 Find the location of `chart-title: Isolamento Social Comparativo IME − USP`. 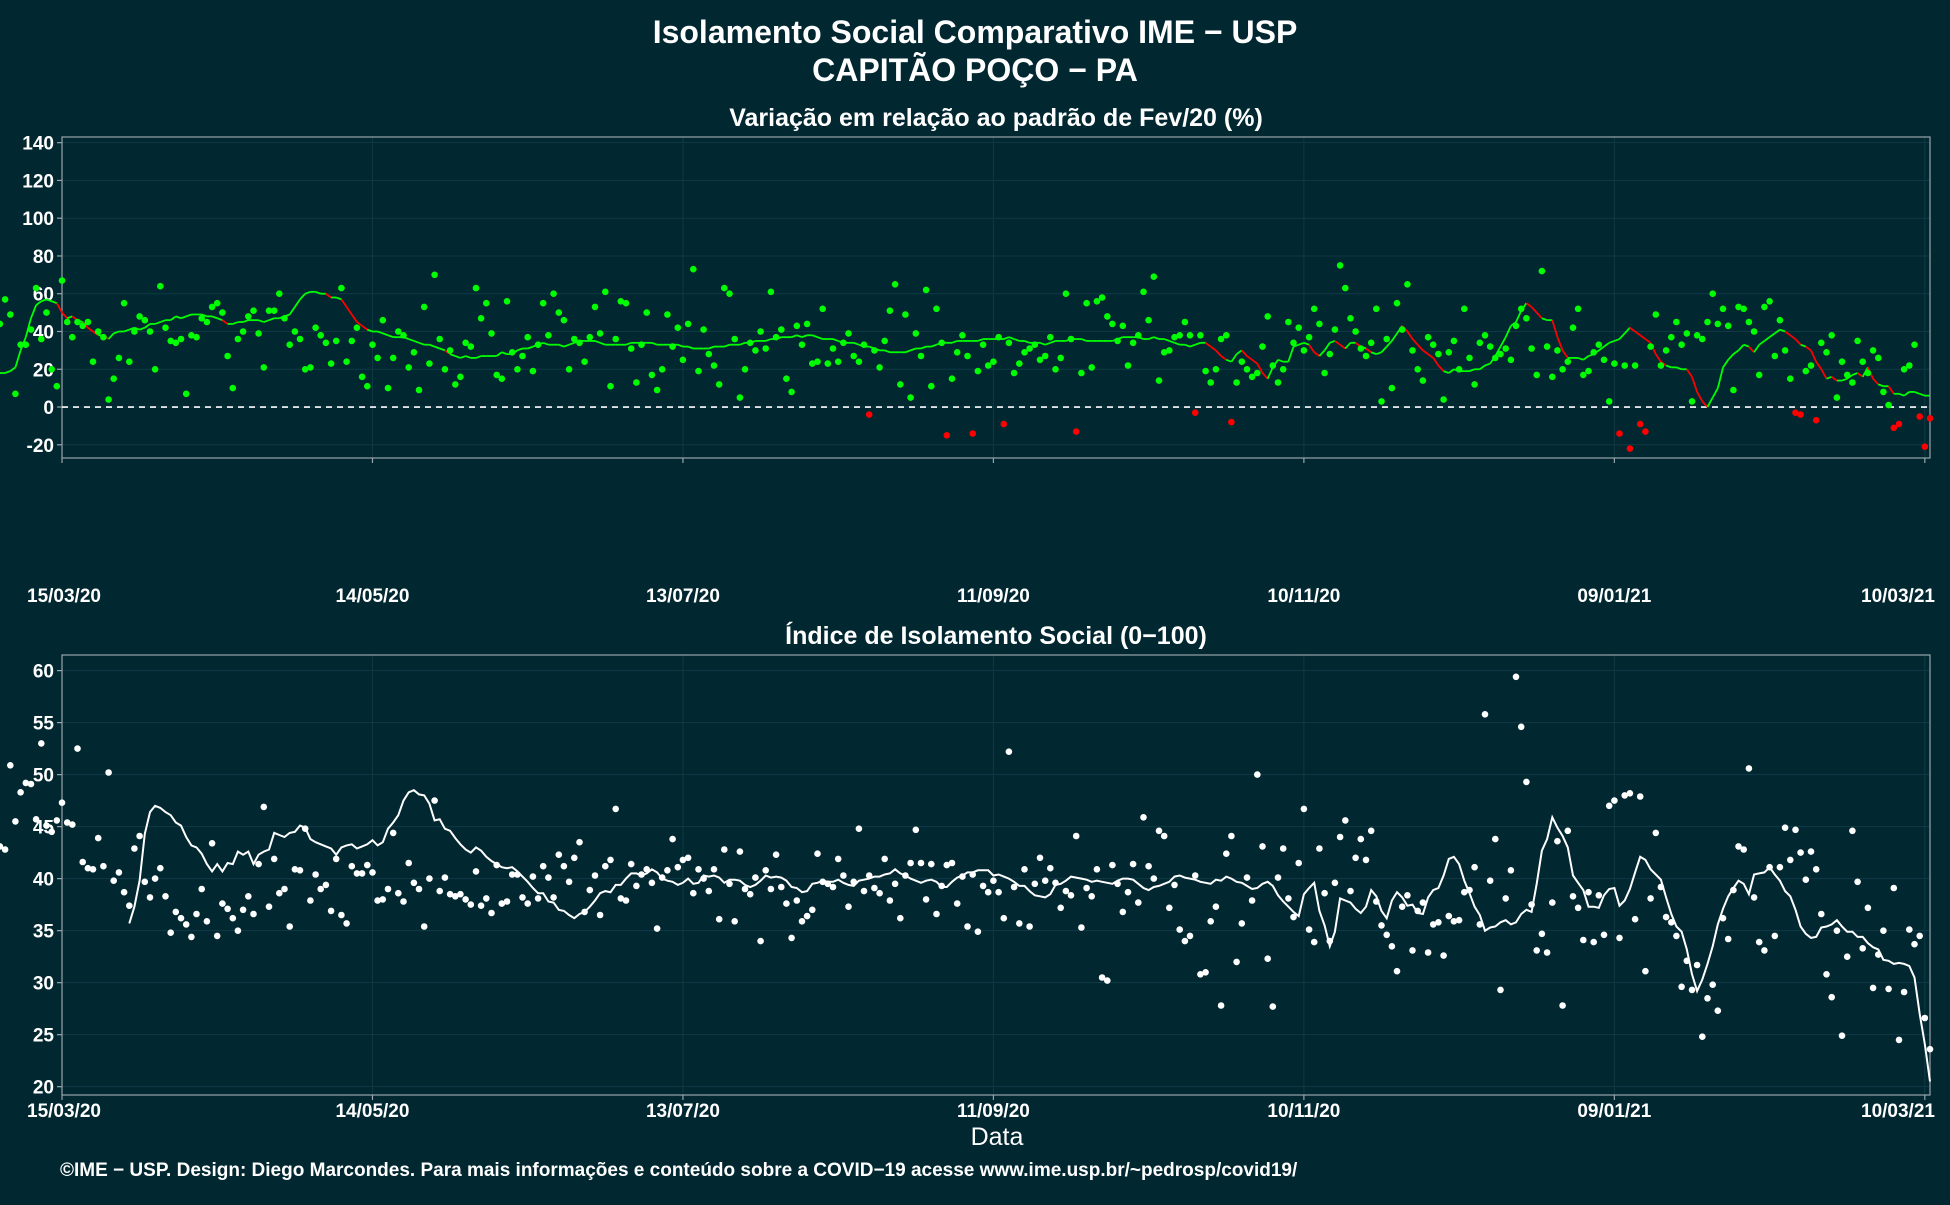

chart-title: Isolamento Social Comparativo IME − USP is located at coordinates (975, 32).